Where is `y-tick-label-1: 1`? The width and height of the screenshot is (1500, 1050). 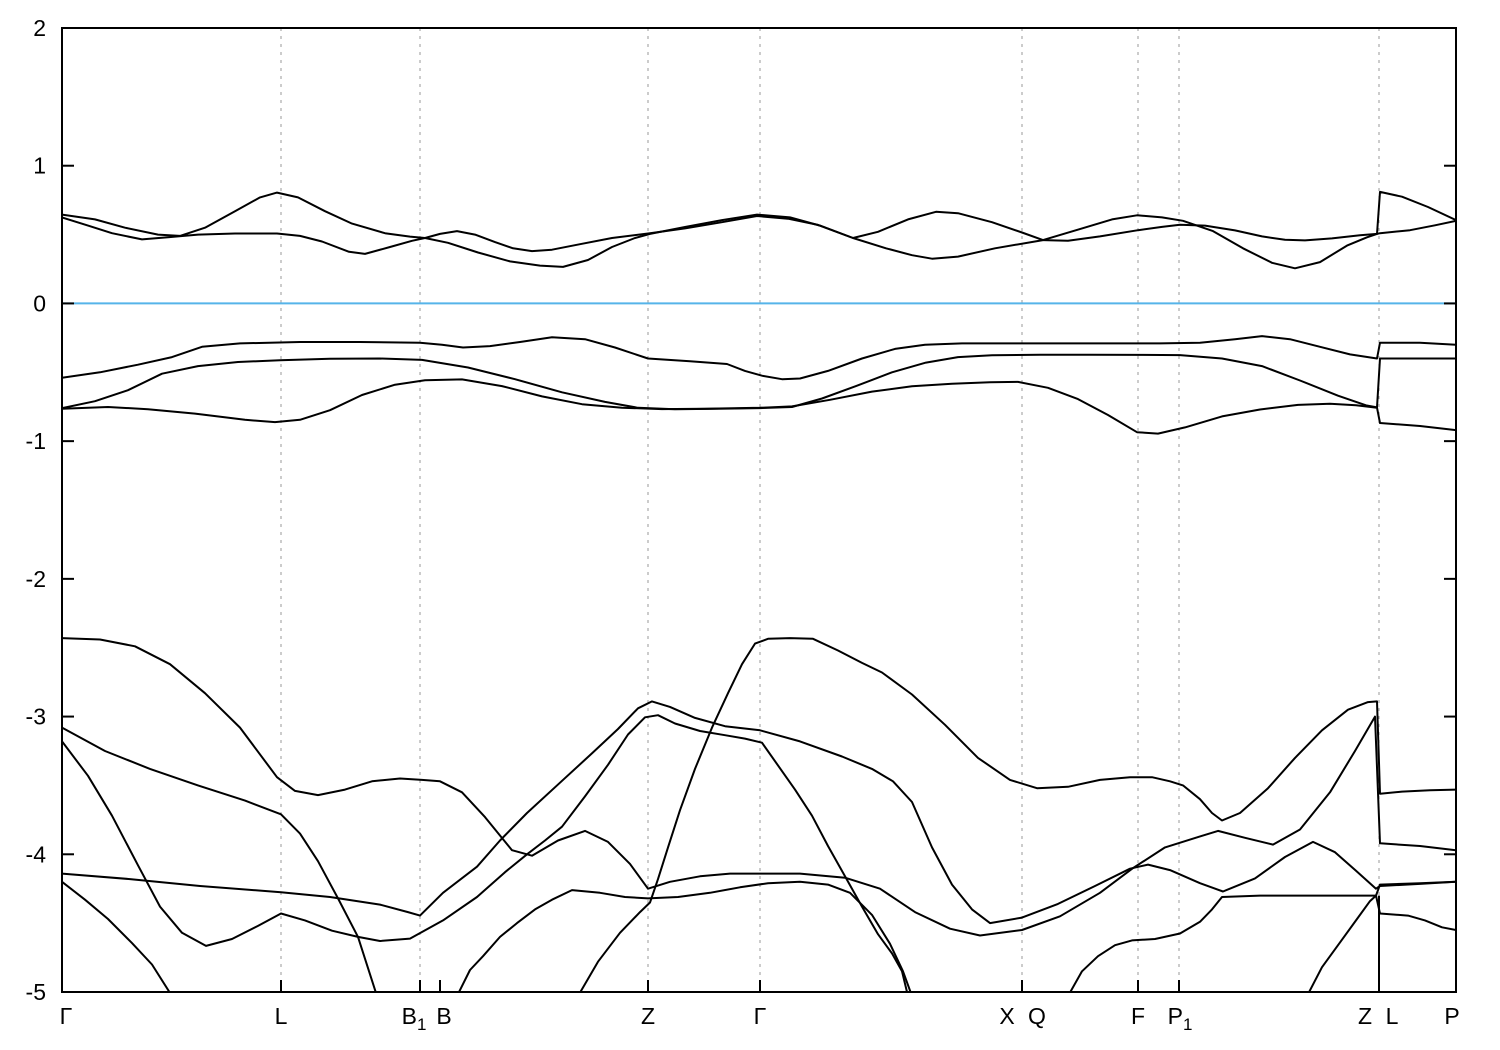
y-tick-label-1: 1 is located at coordinates (39, 166).